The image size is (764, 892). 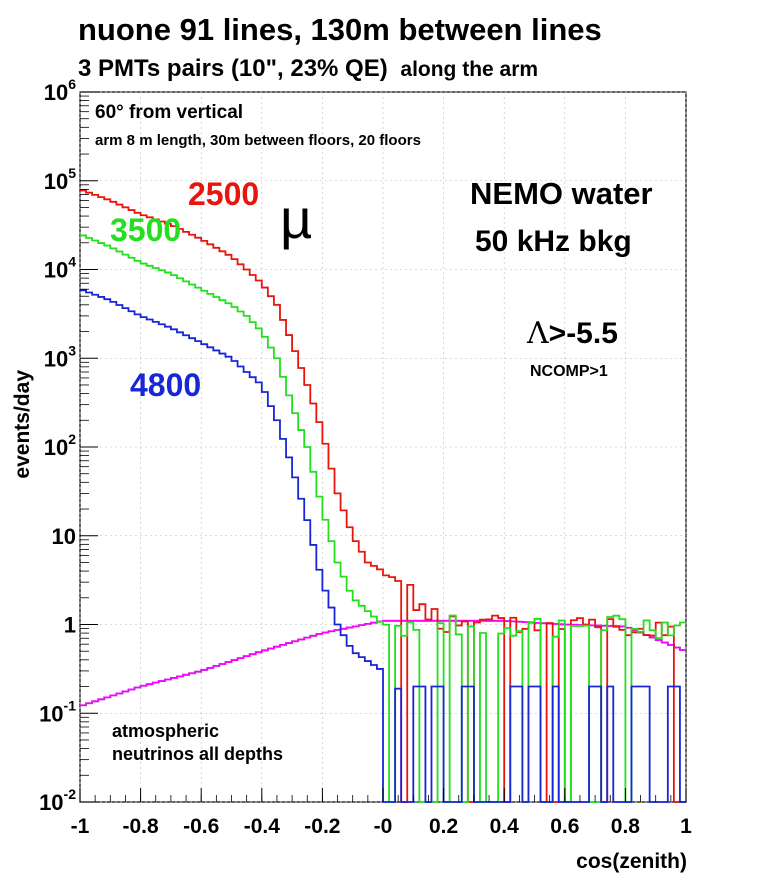 I want to click on x-tick-label: 0.8, so click(x=626, y=826).